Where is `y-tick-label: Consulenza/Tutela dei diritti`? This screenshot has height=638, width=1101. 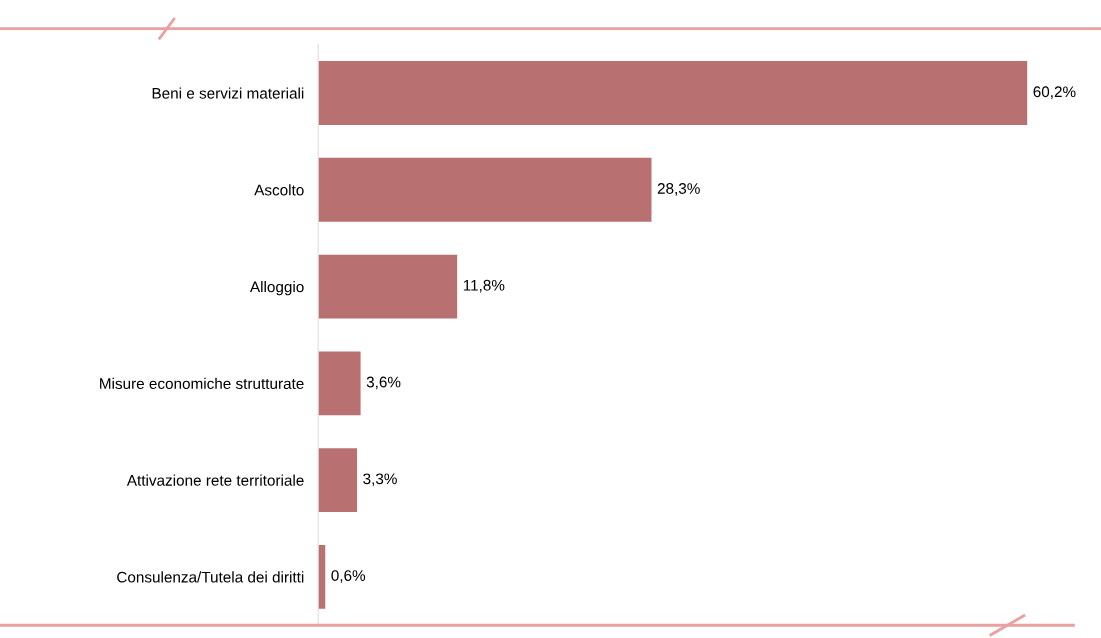 y-tick-label: Consulenza/Tutela dei diritti is located at coordinates (210, 577).